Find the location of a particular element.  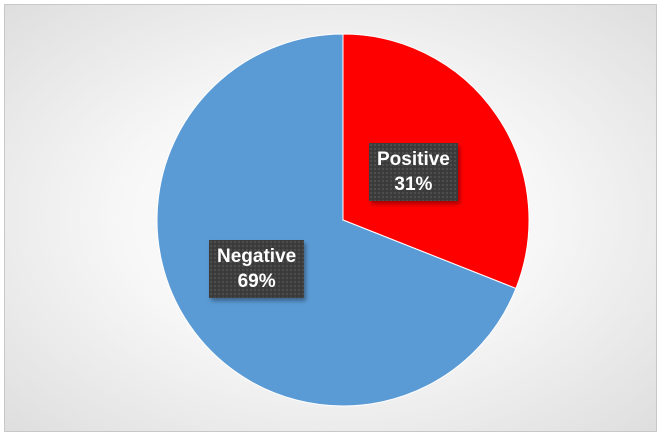

data-label-positive-name: Positive is located at coordinates (413, 159).